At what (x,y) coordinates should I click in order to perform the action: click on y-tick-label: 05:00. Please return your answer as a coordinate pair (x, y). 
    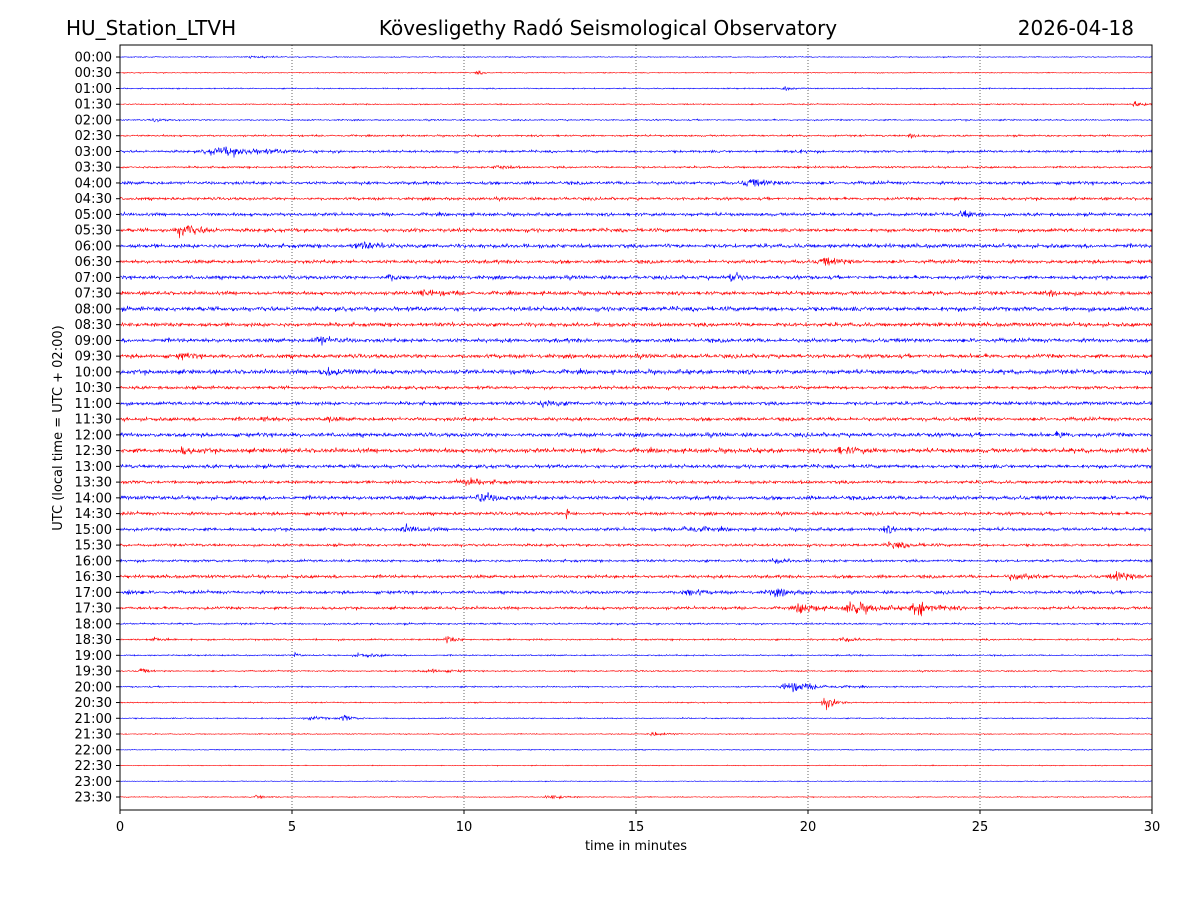
    Looking at the image, I should click on (93, 215).